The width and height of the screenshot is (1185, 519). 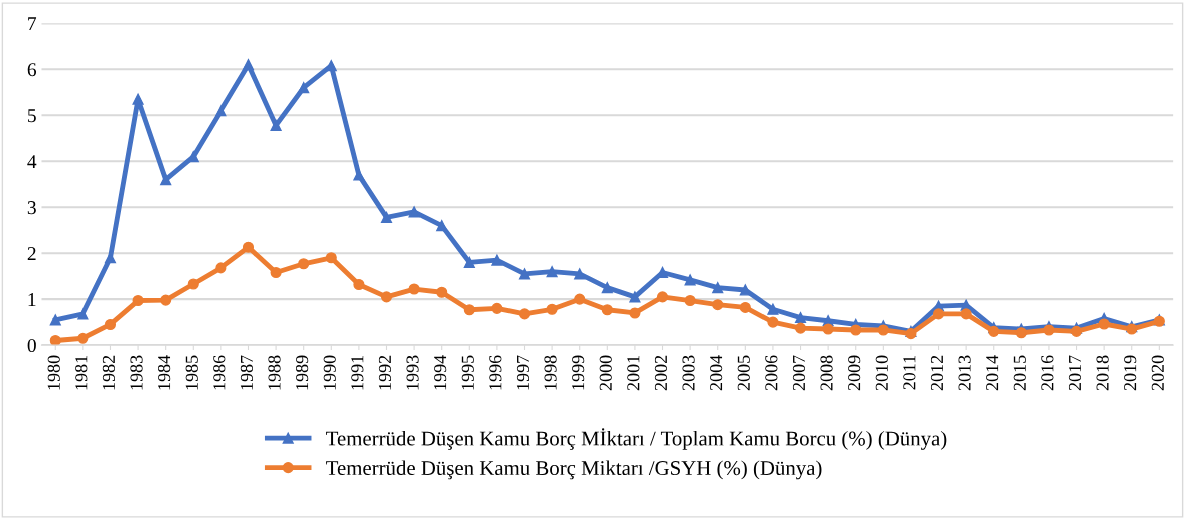 What do you see at coordinates (32, 299) in the screenshot?
I see `y-tick-label: 1` at bounding box center [32, 299].